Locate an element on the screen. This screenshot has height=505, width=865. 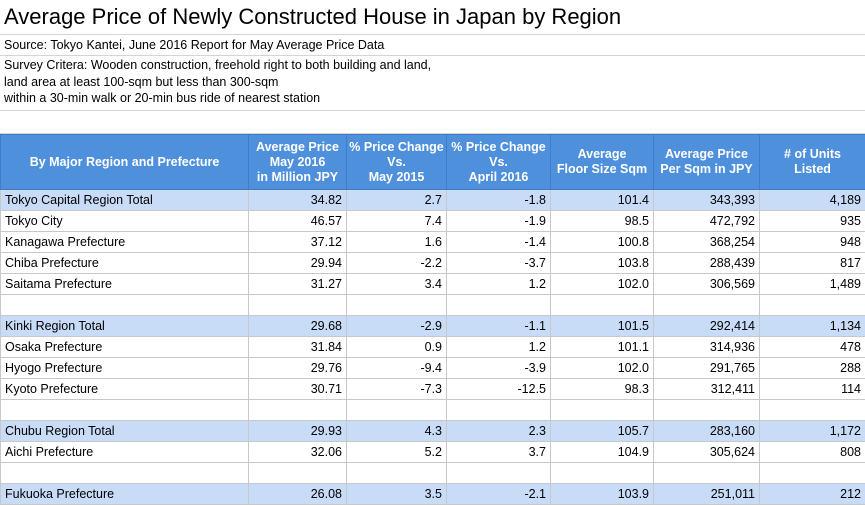
header-line: Per Sqm in JPY is located at coordinates (706, 169).